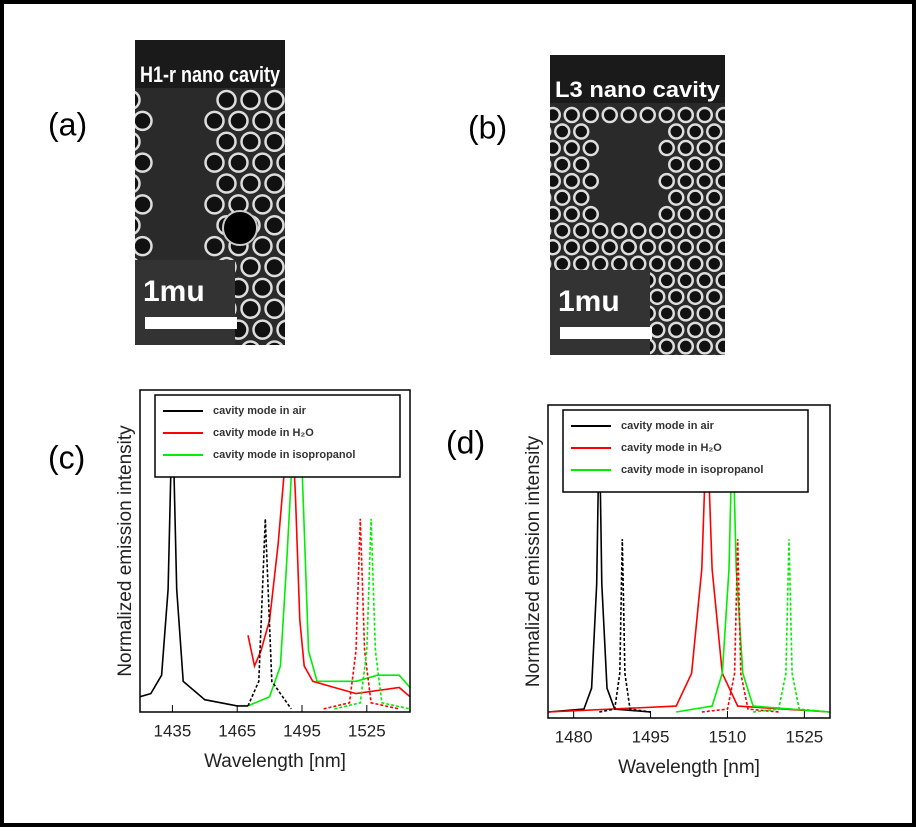 The width and height of the screenshot is (916, 832). I want to click on title-band, so click(637, 79).